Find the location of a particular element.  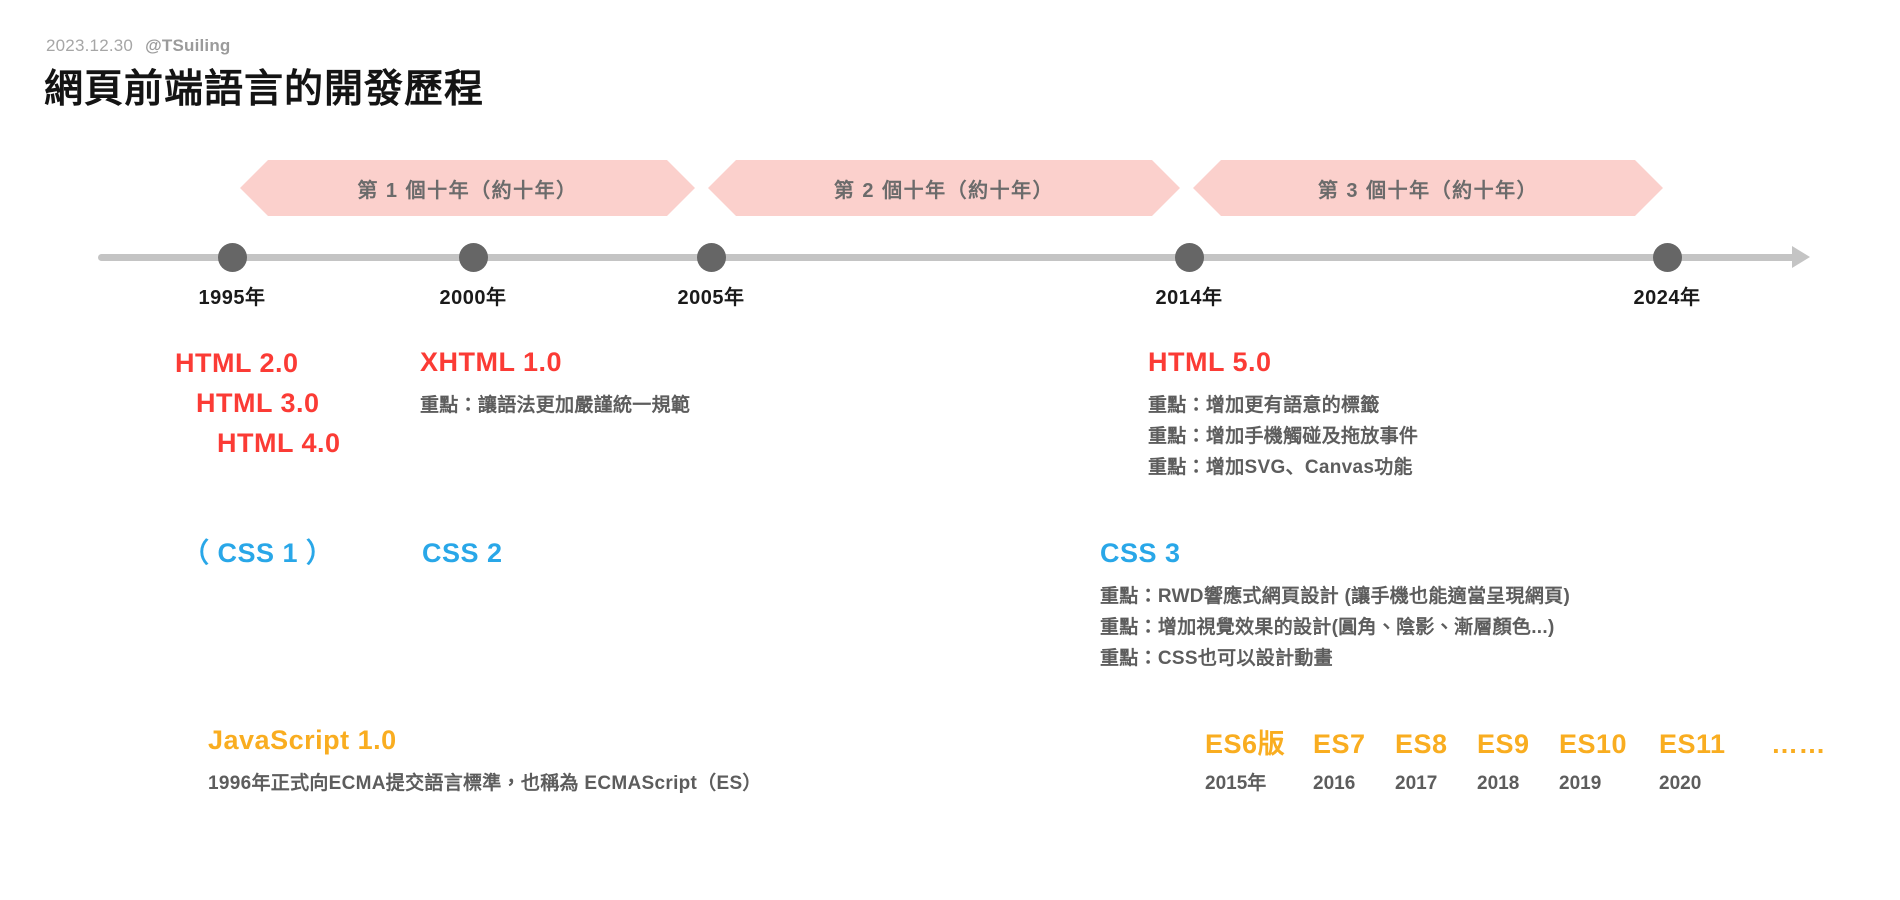

xhtml-block: XHTML 1.0 重點：讓語法更加嚴謹統一規範 is located at coordinates (555, 383).